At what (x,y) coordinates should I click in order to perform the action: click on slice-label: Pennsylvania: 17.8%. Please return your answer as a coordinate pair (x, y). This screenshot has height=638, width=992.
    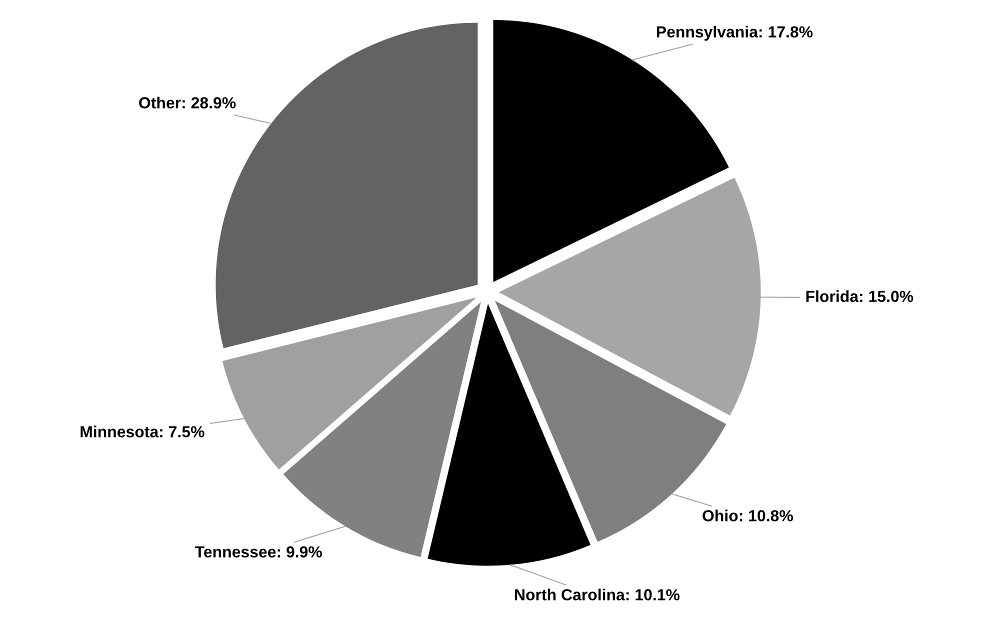
    Looking at the image, I should click on (734, 33).